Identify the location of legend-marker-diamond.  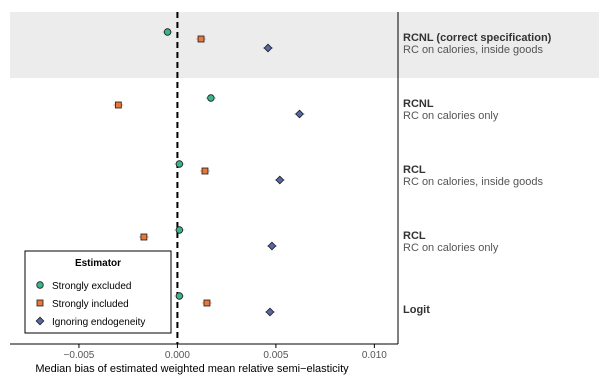
(40, 321).